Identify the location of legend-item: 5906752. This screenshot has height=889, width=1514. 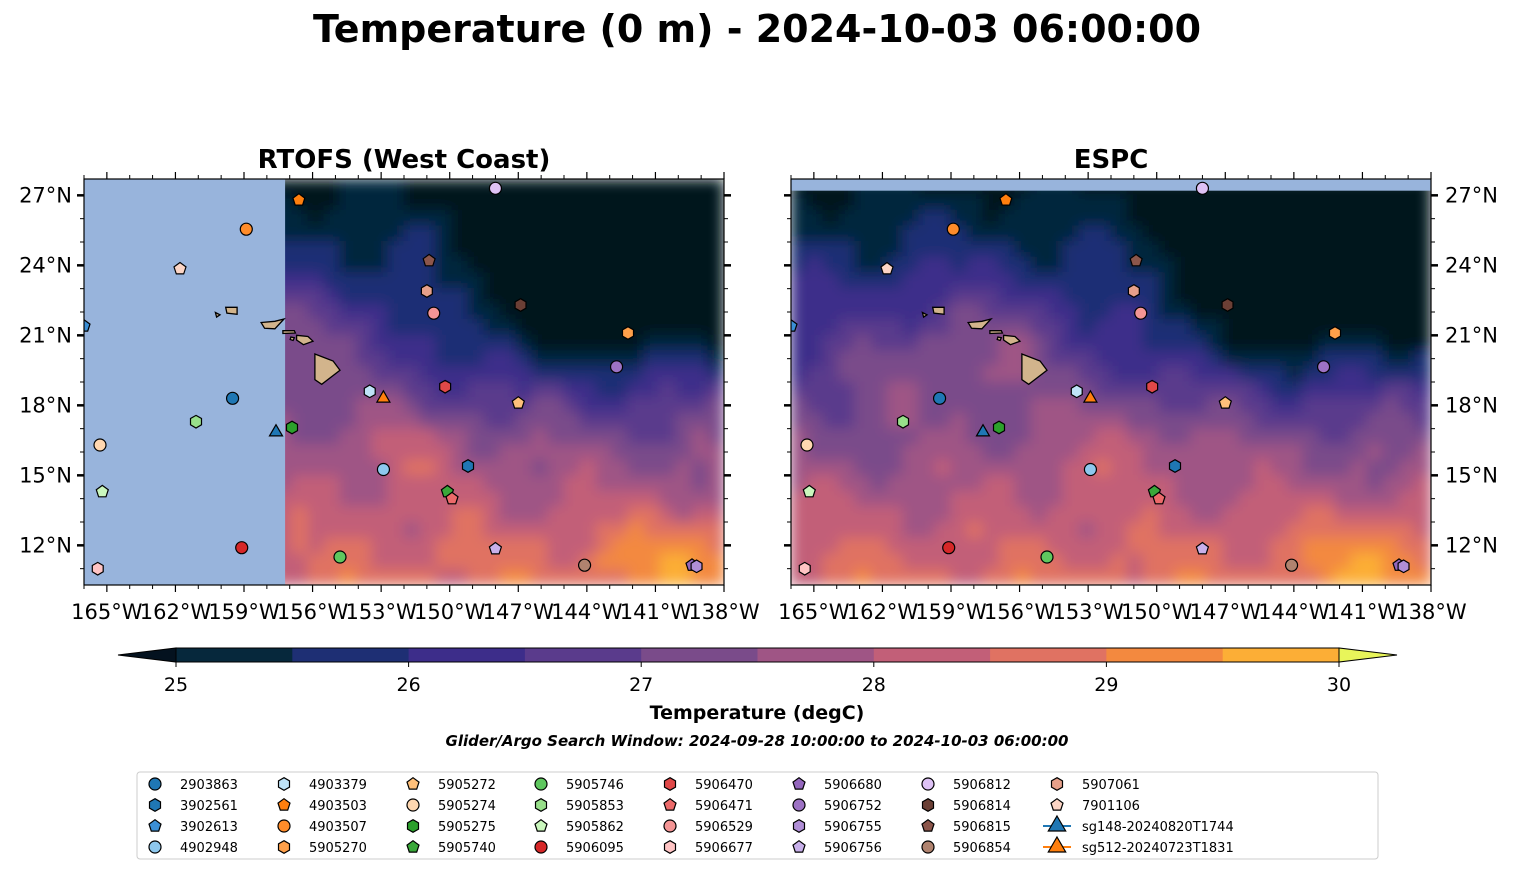
(837, 806).